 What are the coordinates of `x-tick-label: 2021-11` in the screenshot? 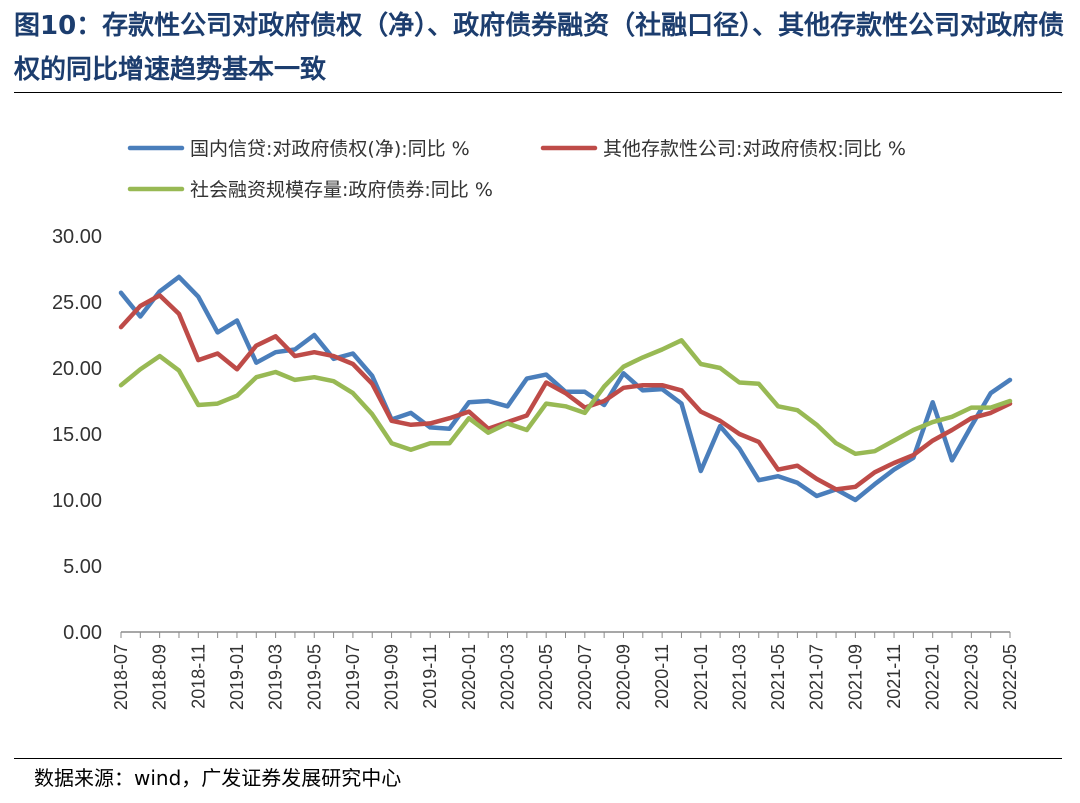 It's located at (894, 676).